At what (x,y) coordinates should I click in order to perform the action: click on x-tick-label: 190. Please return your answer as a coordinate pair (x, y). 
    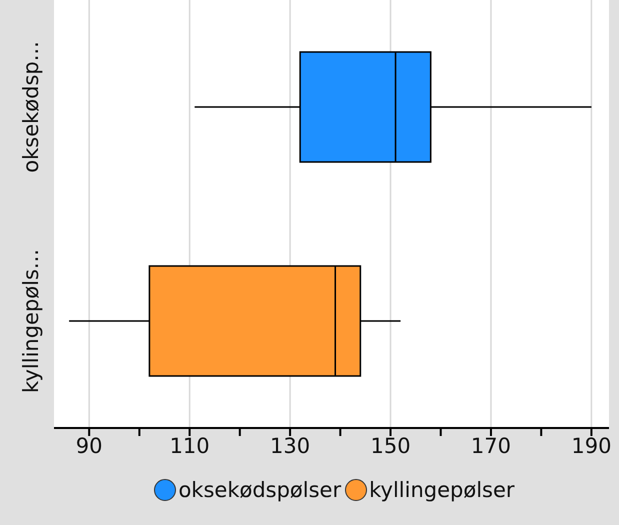
    Looking at the image, I should click on (591, 446).